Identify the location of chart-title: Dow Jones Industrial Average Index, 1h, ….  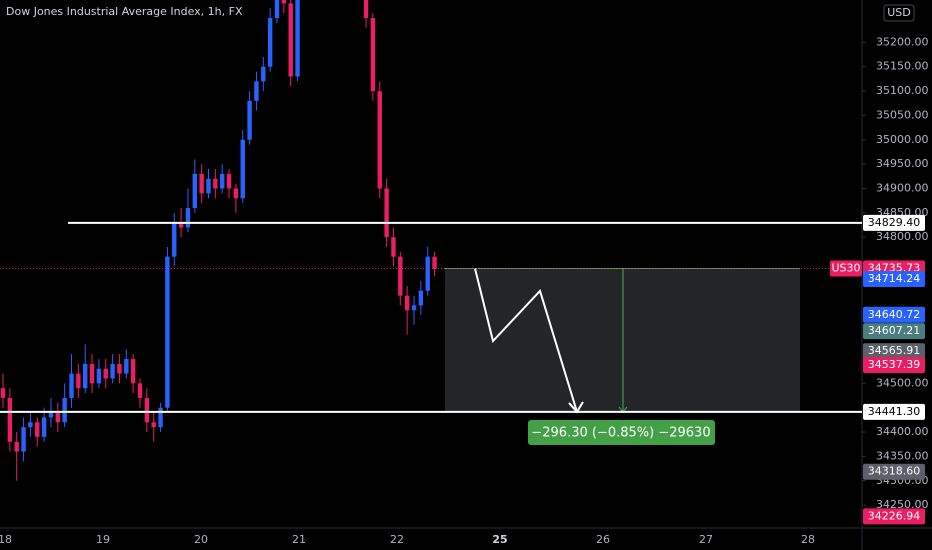
(124, 11).